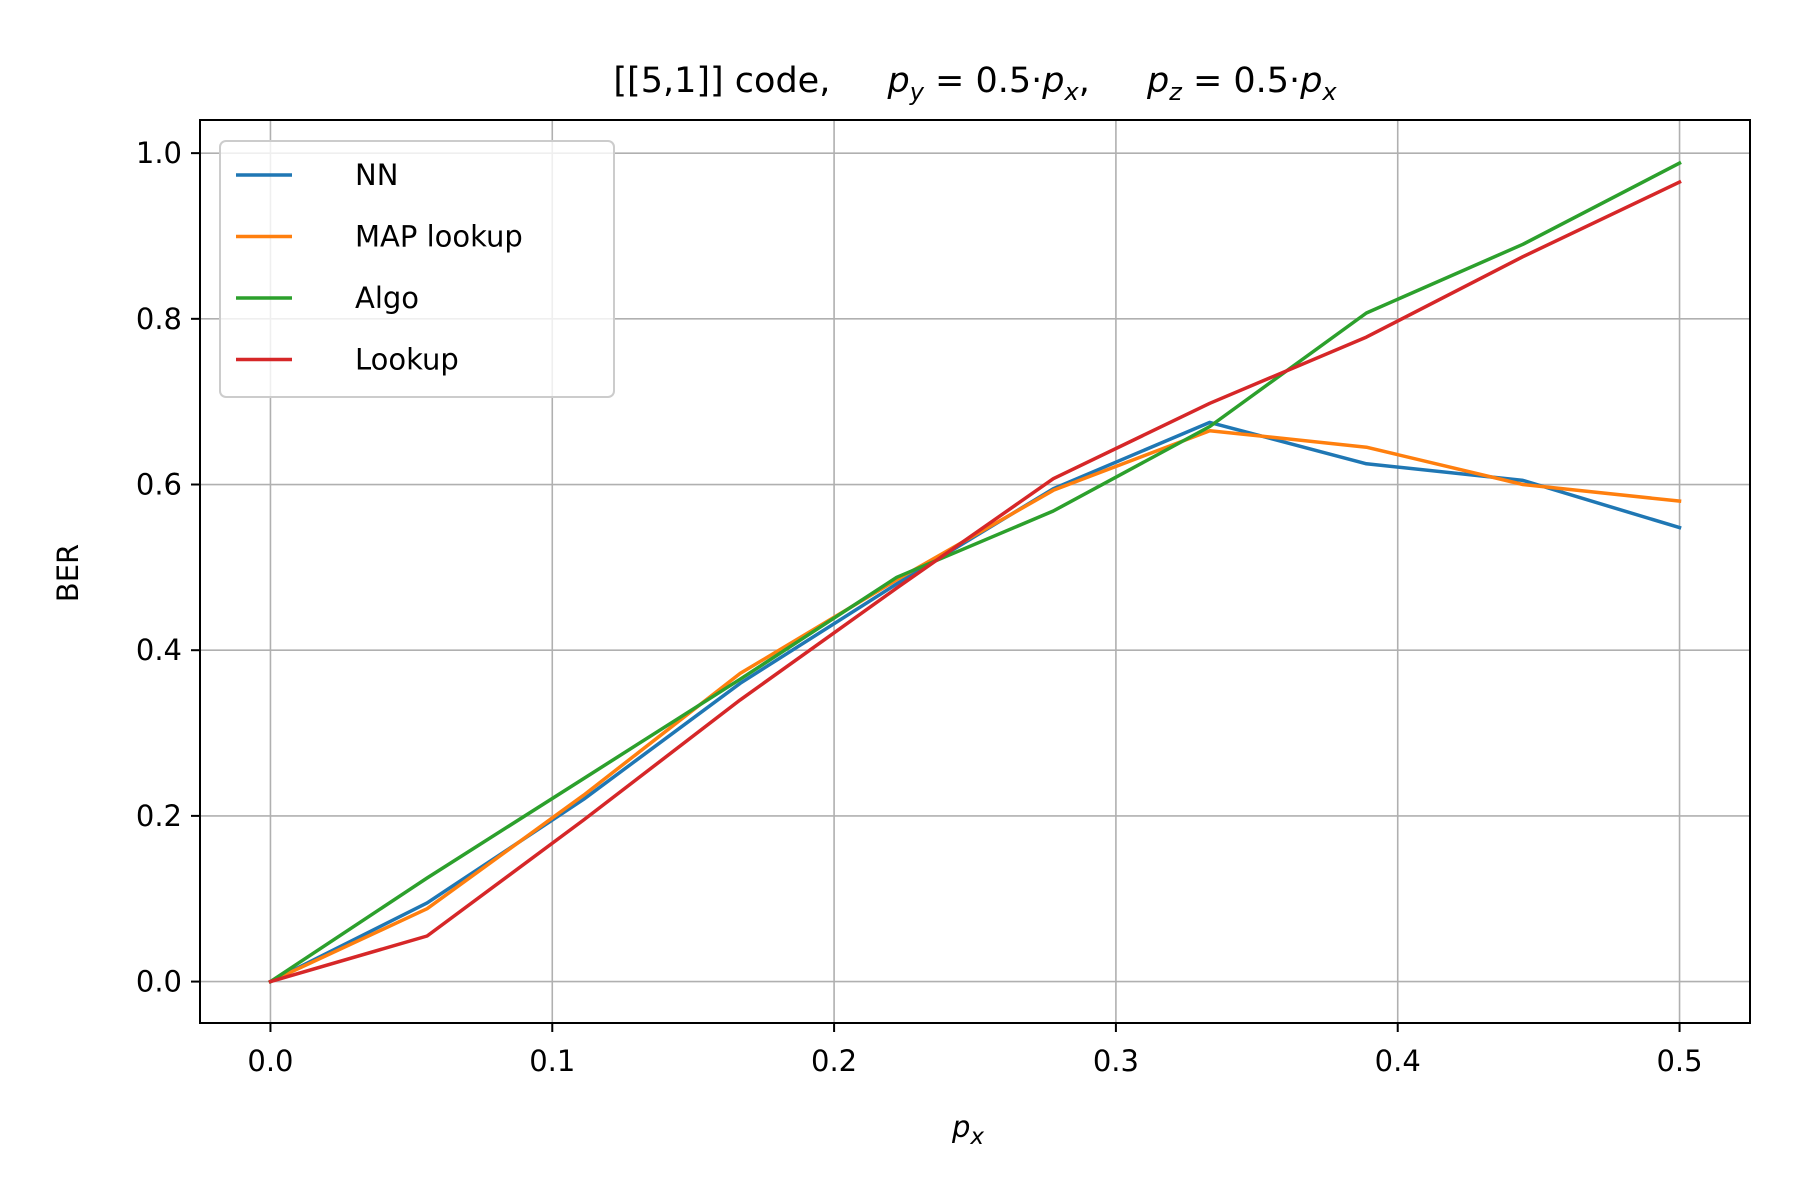 The height and width of the screenshot is (1200, 1800). What do you see at coordinates (159, 650) in the screenshot?
I see `y-tick-label: 0.4` at bounding box center [159, 650].